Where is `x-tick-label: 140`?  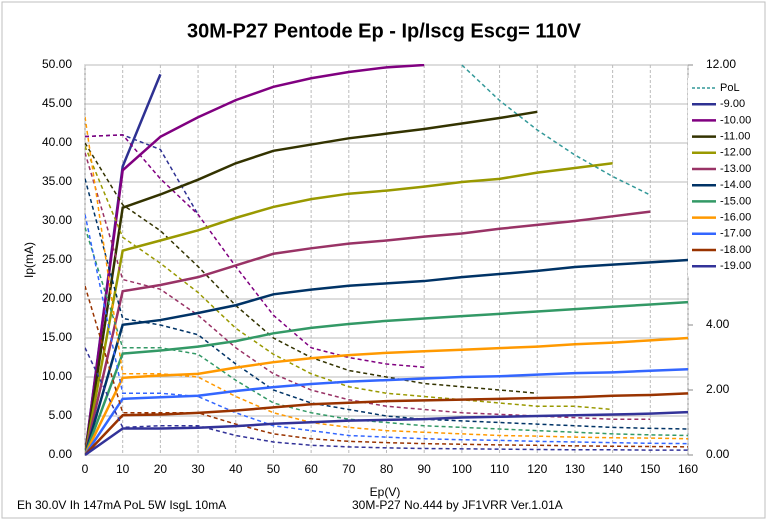
x-tick-label: 140 is located at coordinates (613, 469).